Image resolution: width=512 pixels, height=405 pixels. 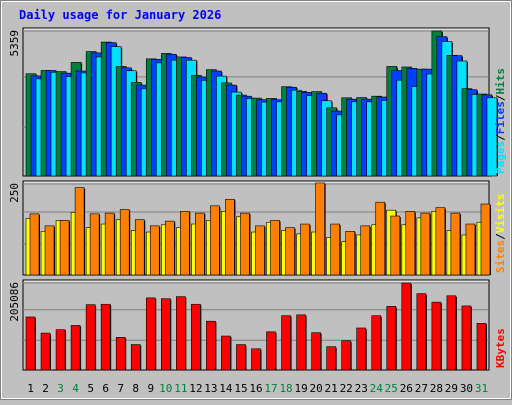 What do you see at coordinates (120, 388) in the screenshot?
I see `day-label-7: 7` at bounding box center [120, 388].